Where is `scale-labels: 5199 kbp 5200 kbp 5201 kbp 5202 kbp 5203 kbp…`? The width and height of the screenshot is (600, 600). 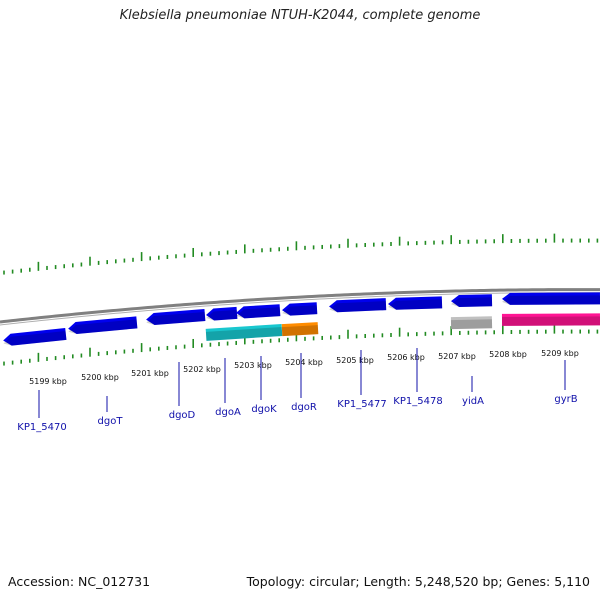 scale-labels: 5199 kbp 5200 kbp 5201 kbp 5202 kbp 5203 kbp… is located at coordinates (304, 367).